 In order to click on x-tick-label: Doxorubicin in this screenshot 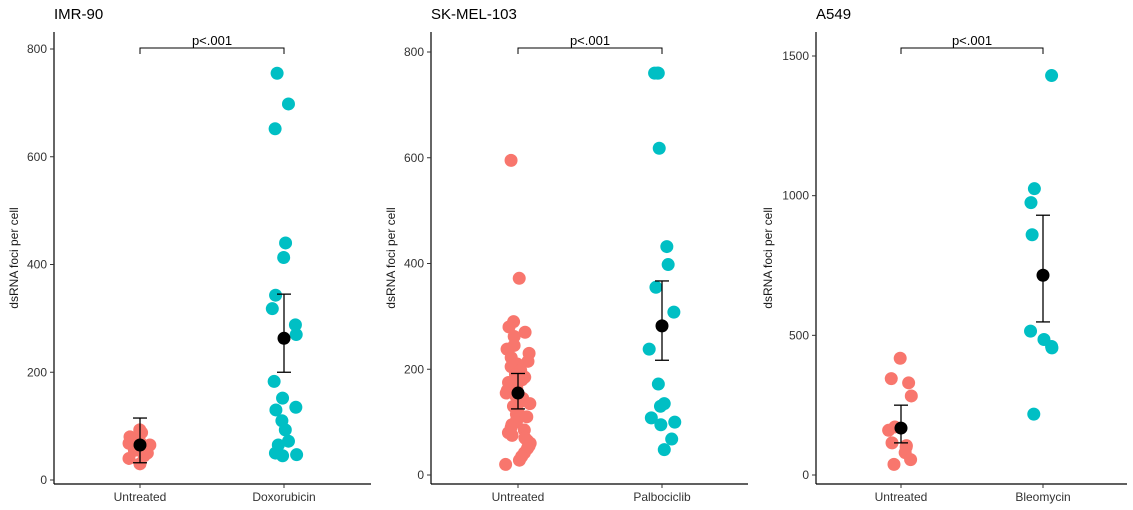, I will do `click(283, 497)`.